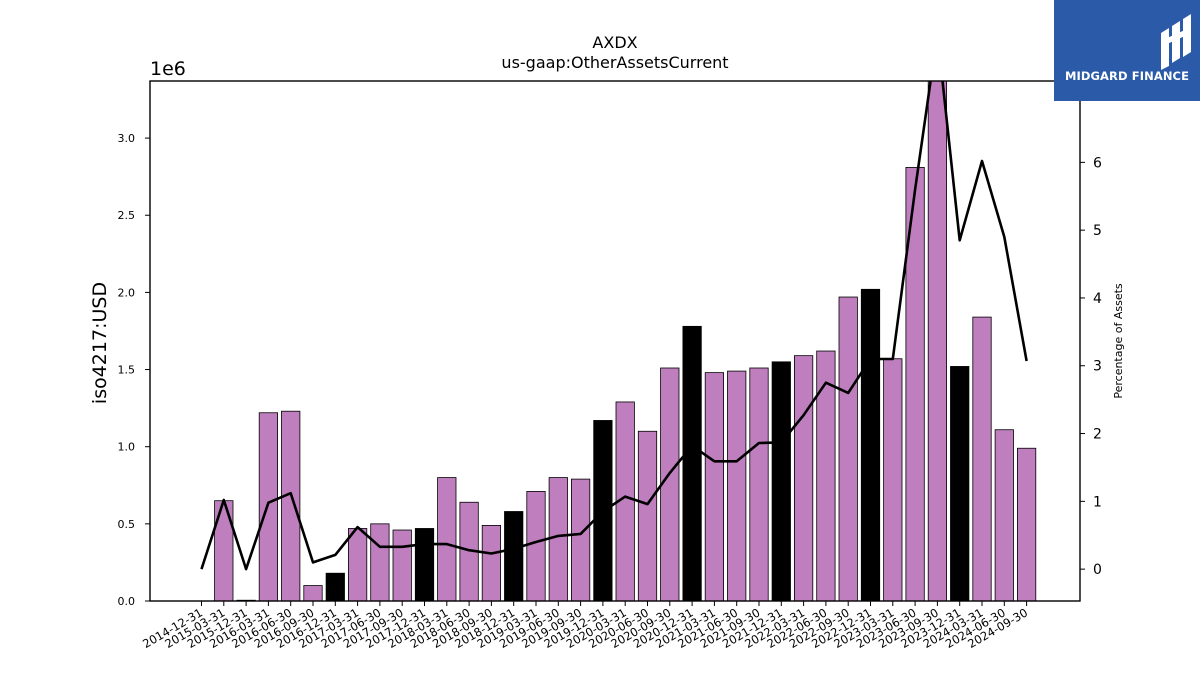 This screenshot has width=1200, height=675. Describe the element at coordinates (127, 215) in the screenshot. I see `y-tick-label: 2.5` at that location.